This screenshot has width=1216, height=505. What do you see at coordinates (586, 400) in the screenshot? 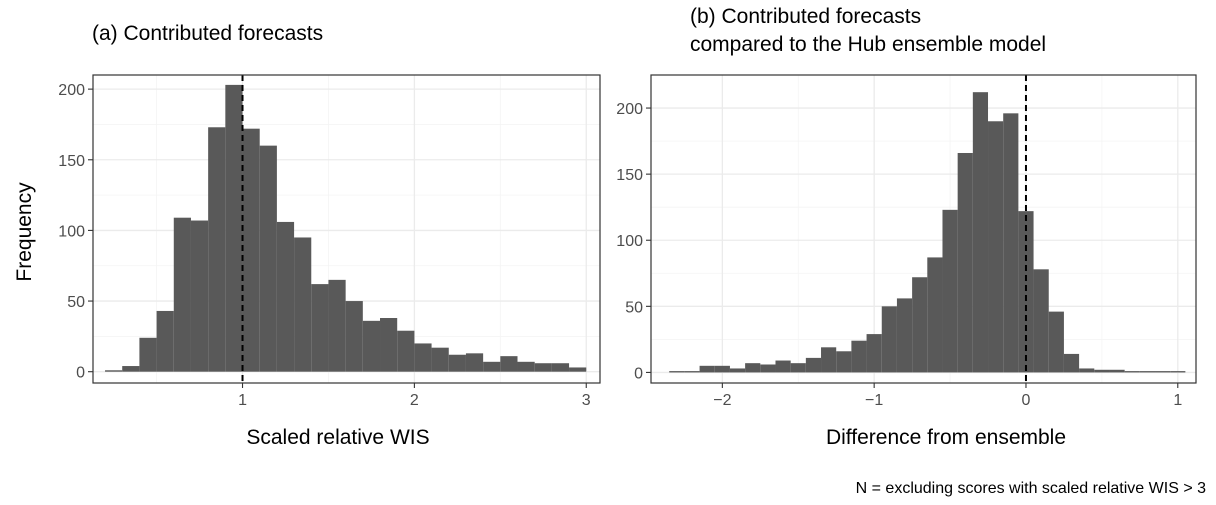
I see `x-tick-label: 3` at bounding box center [586, 400].